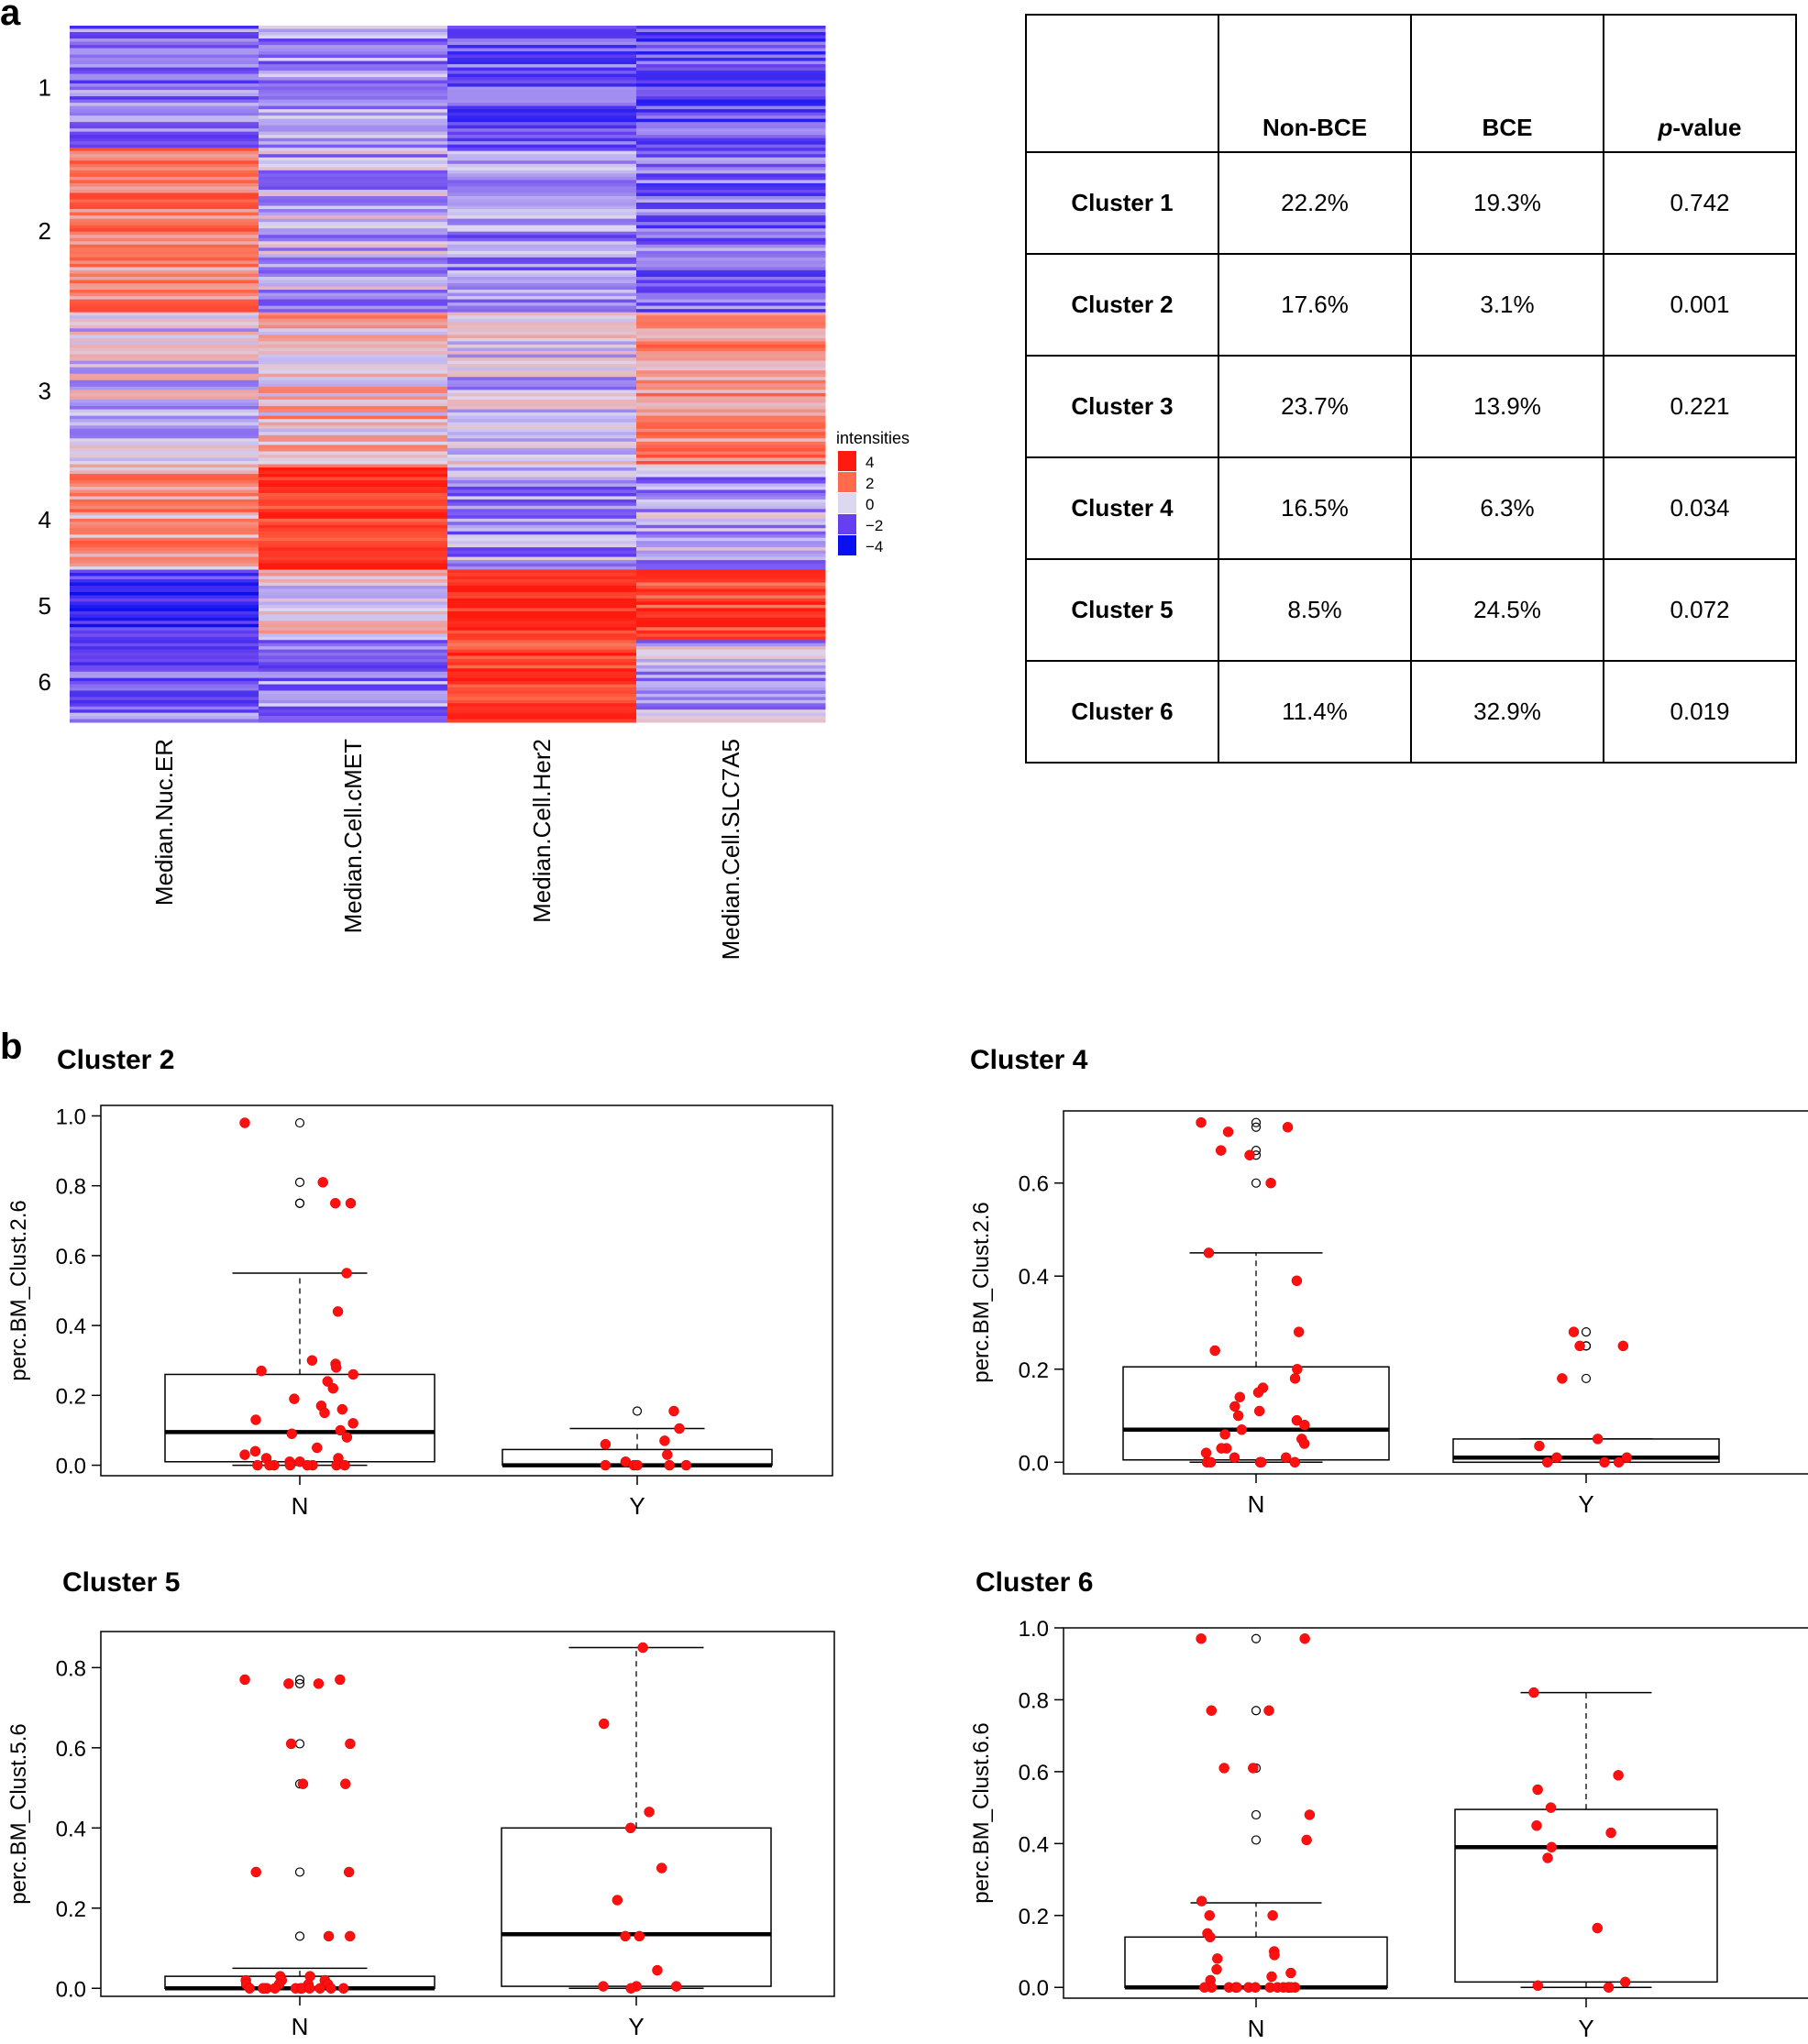 This screenshot has width=1808, height=2044. I want to click on table-header-p-value: p-value, so click(1700, 84).